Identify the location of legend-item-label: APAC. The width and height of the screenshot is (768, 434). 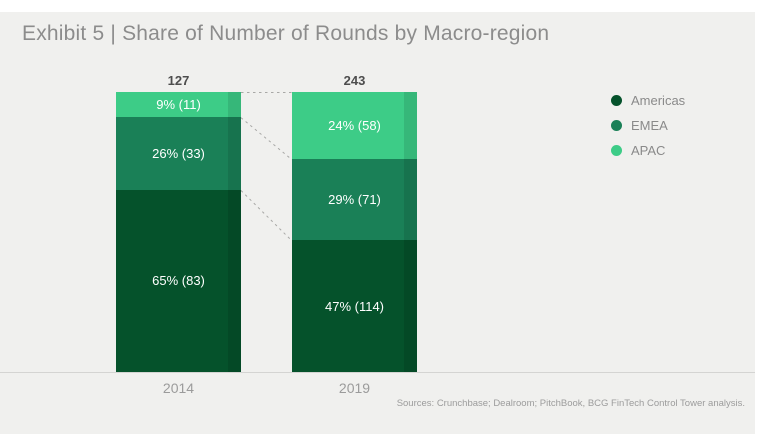
(648, 150).